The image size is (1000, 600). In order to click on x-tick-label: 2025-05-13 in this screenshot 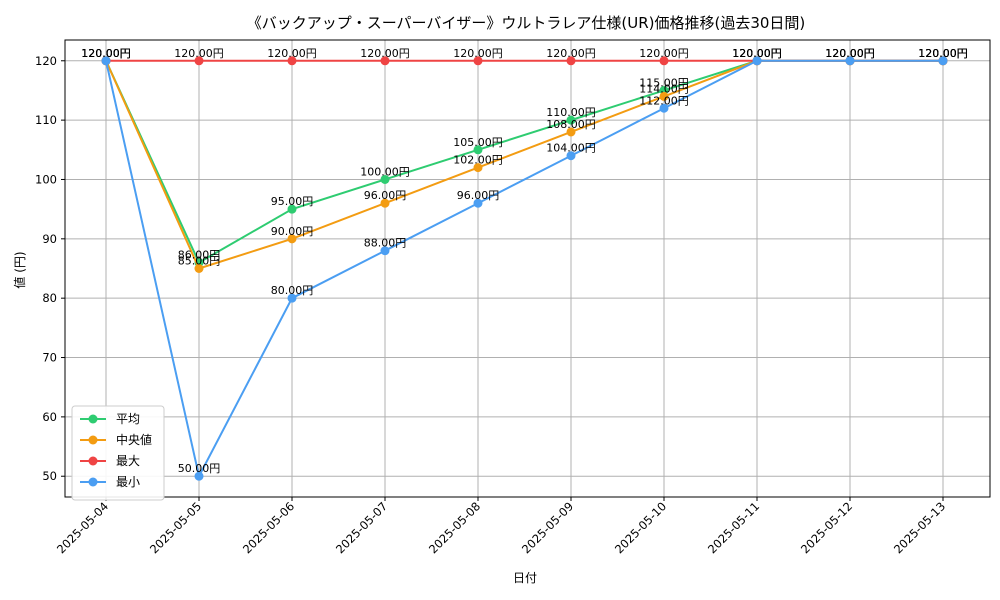, I will do `click(919, 527)`.